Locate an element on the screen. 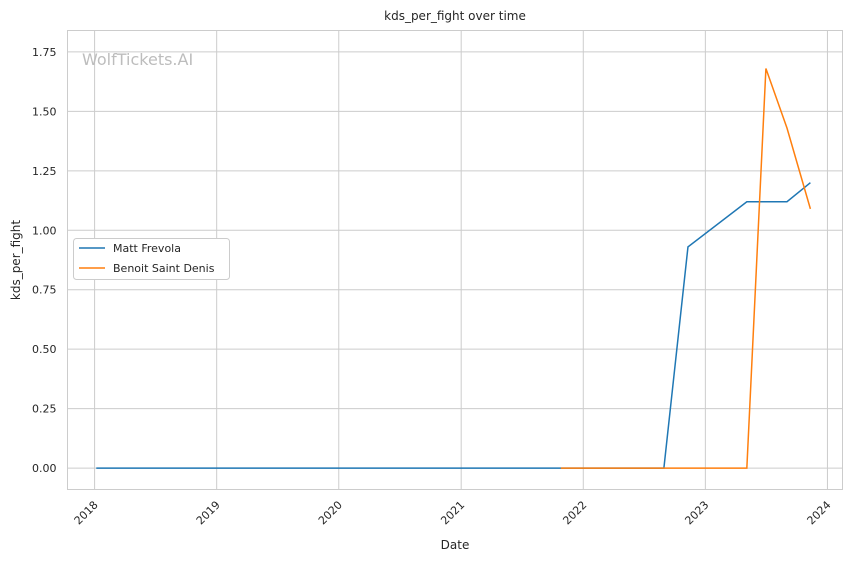 The width and height of the screenshot is (852, 561). y-tick-label: 0.25 is located at coordinates (44, 409).